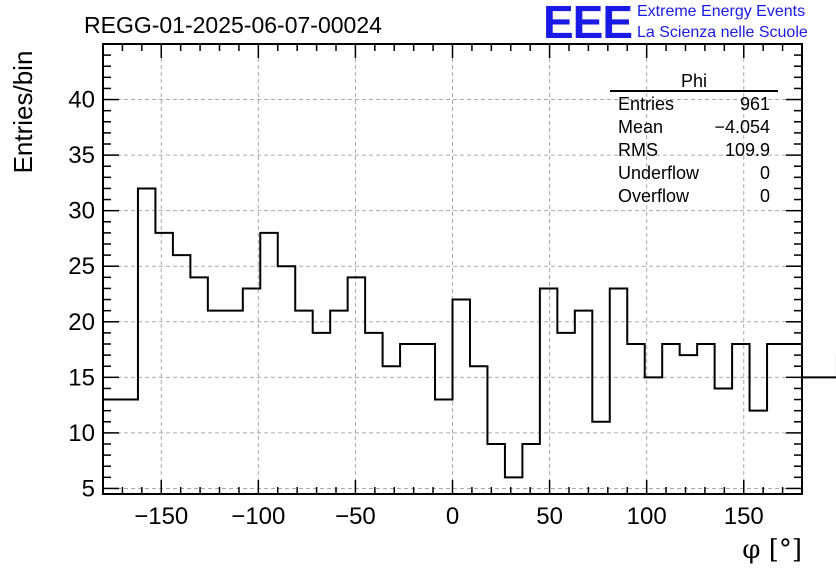 This screenshot has width=836, height=572. What do you see at coordinates (88, 488) in the screenshot?
I see `y-tick-label: 5` at bounding box center [88, 488].